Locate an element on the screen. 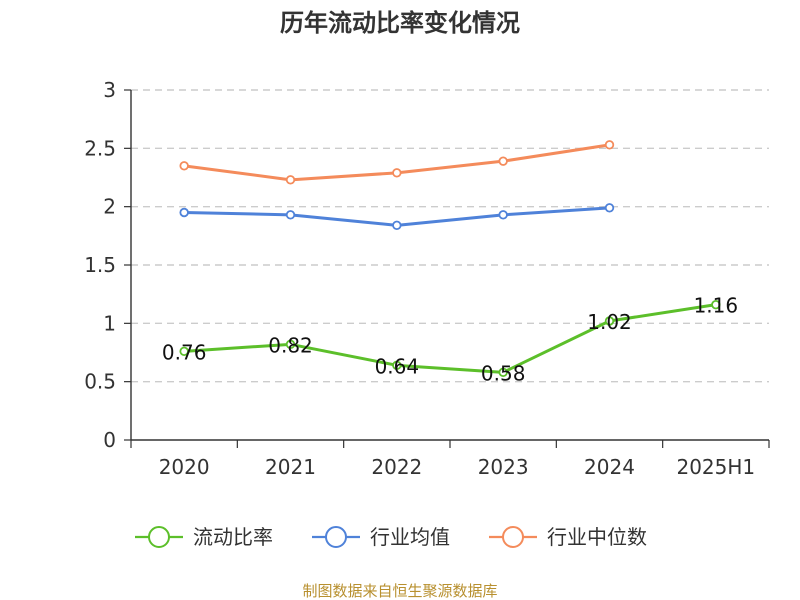  y-axis-tick-label: 1.5 is located at coordinates (100, 265).